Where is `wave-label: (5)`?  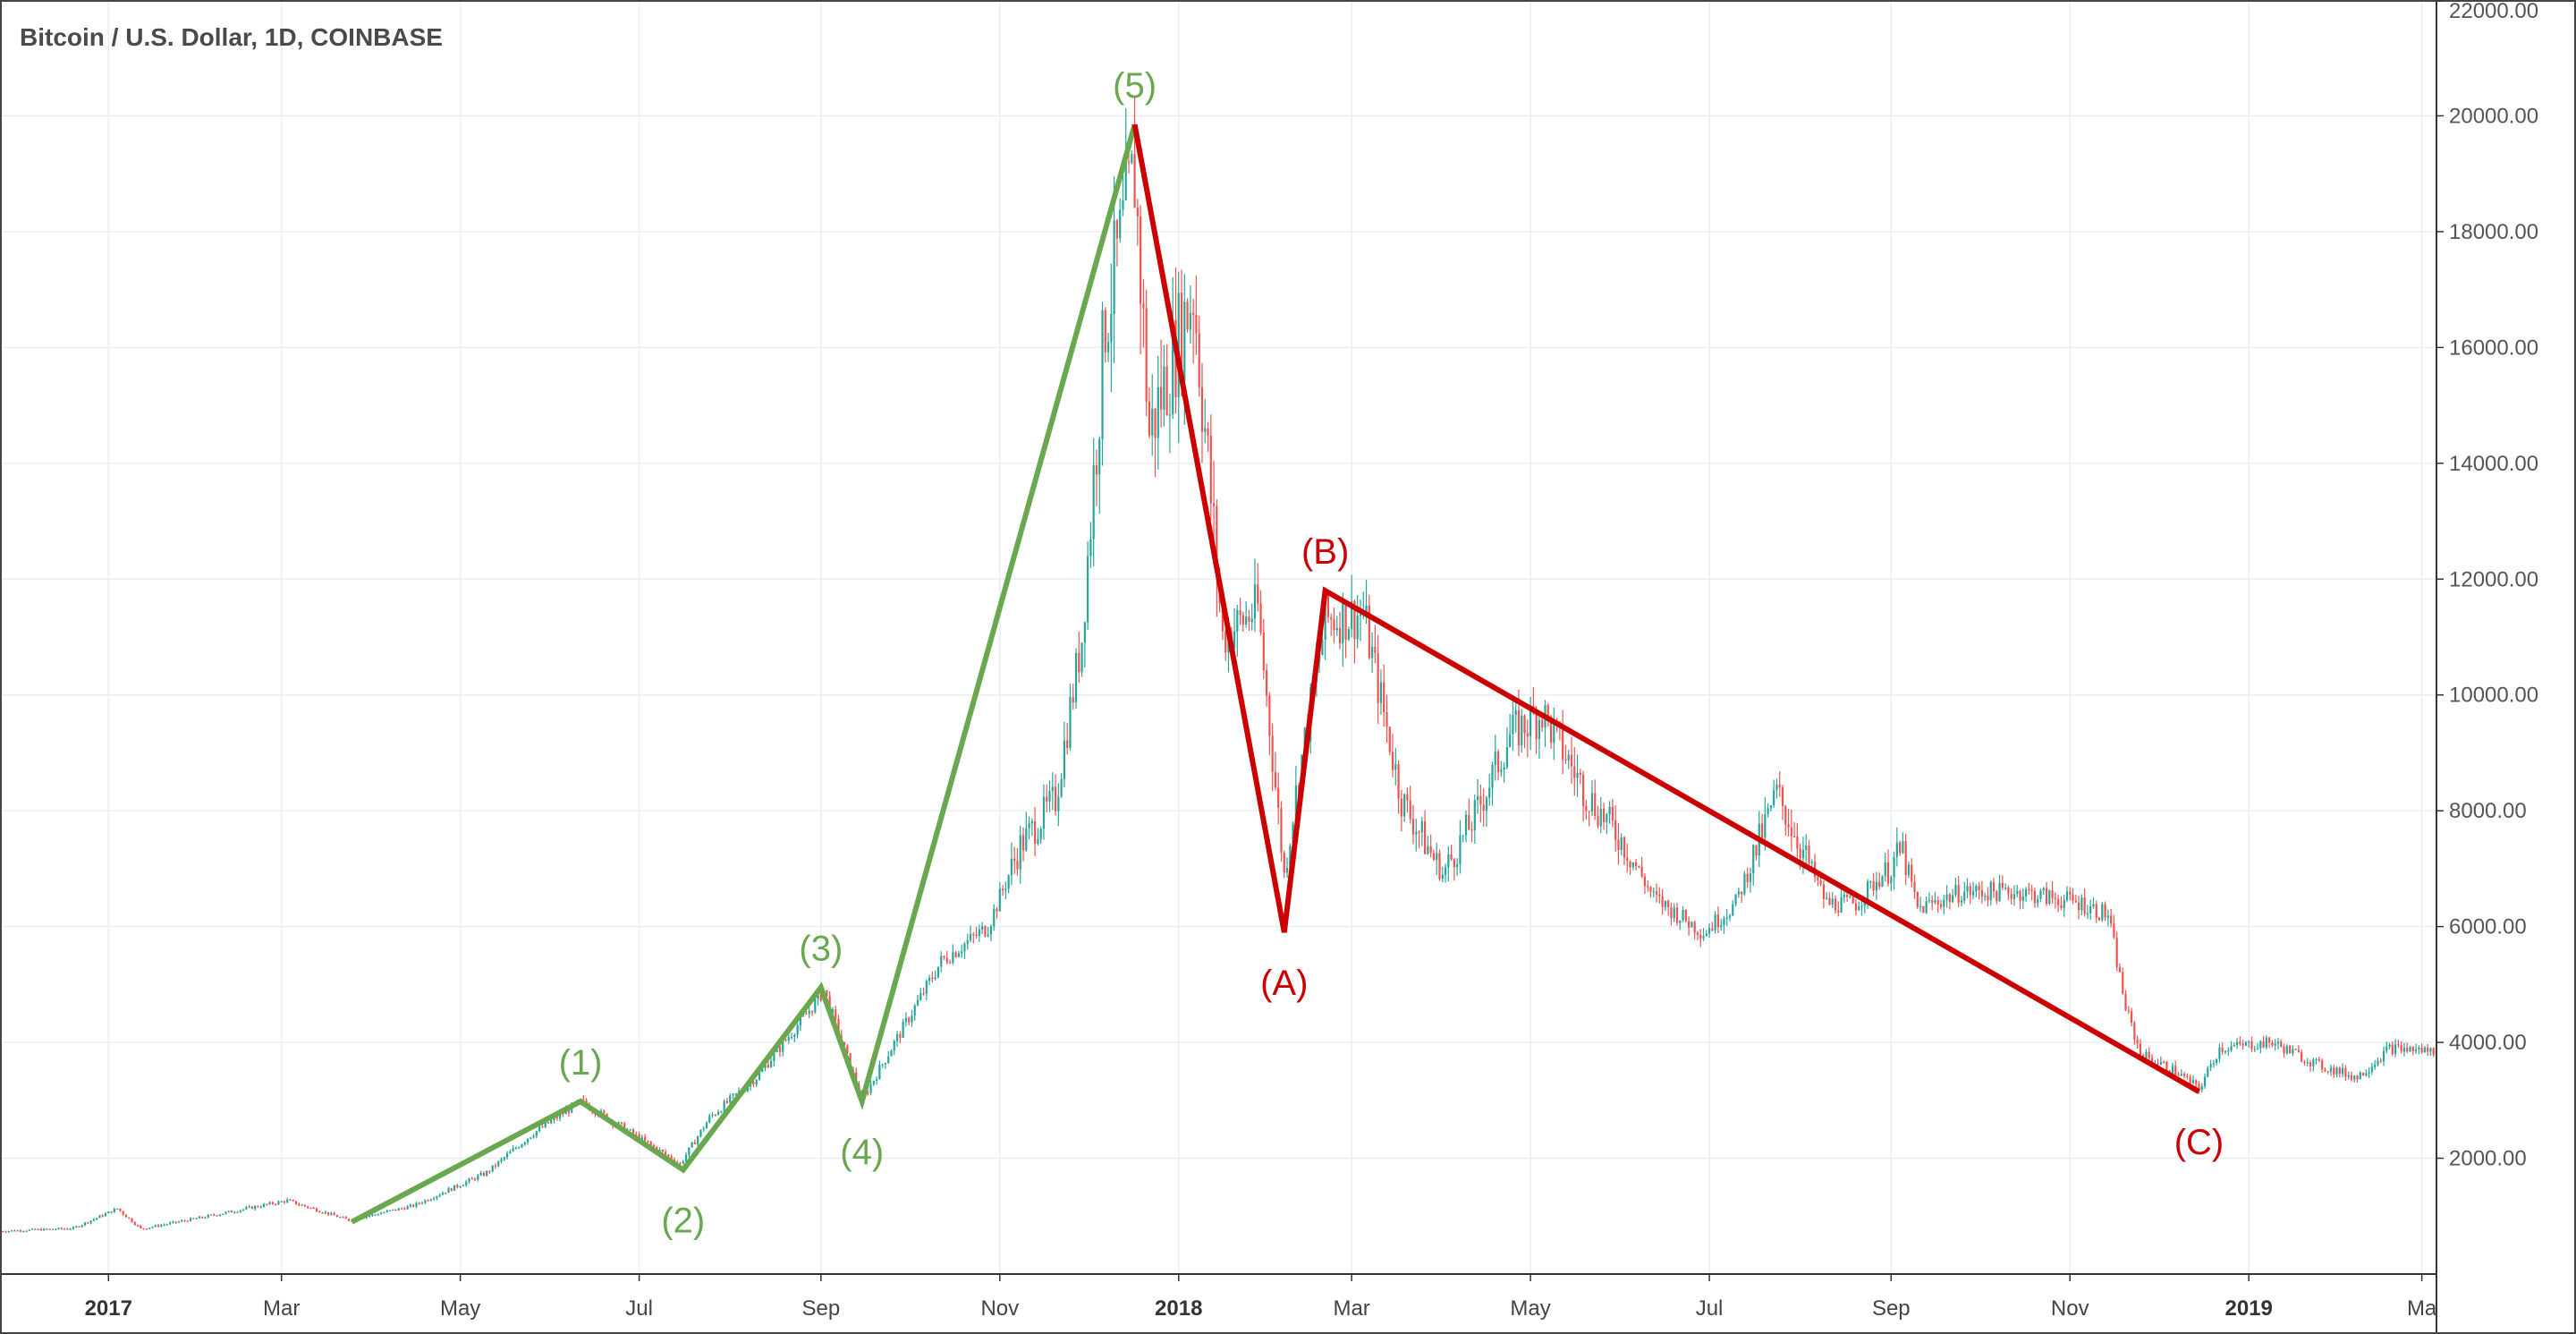
wave-label: (5) is located at coordinates (1135, 86).